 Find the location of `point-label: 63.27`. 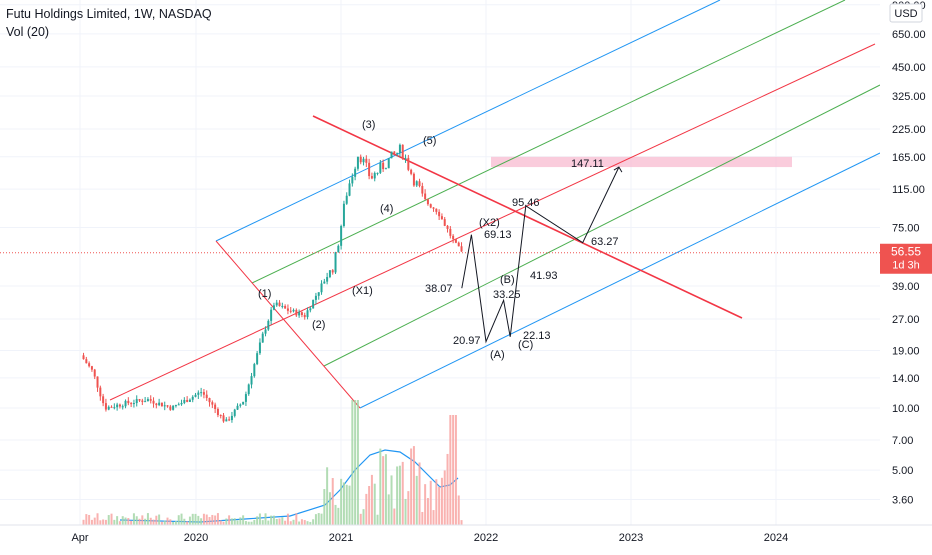

point-label: 63.27 is located at coordinates (605, 242).